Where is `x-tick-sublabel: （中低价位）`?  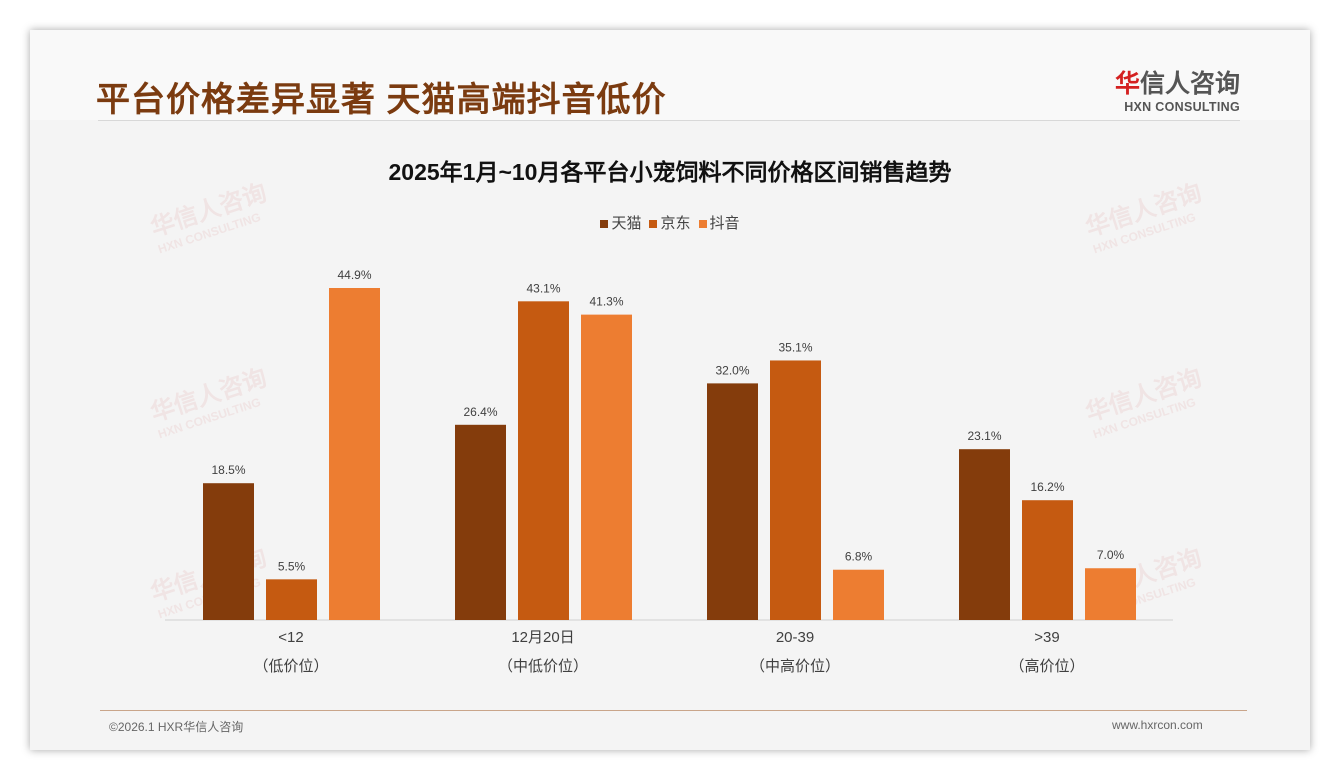 x-tick-sublabel: （中低价位） is located at coordinates (543, 666).